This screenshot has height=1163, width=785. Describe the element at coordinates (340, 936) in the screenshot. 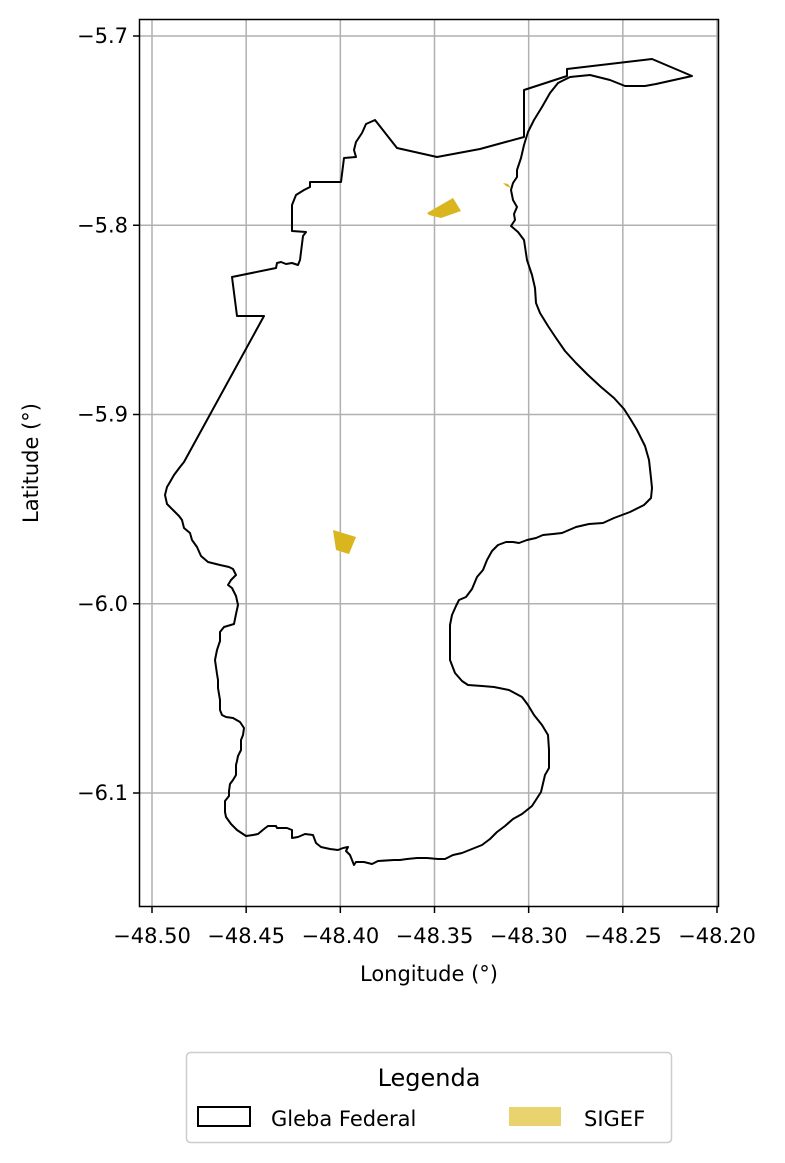

I see `x-tick-label: −48.40` at that location.